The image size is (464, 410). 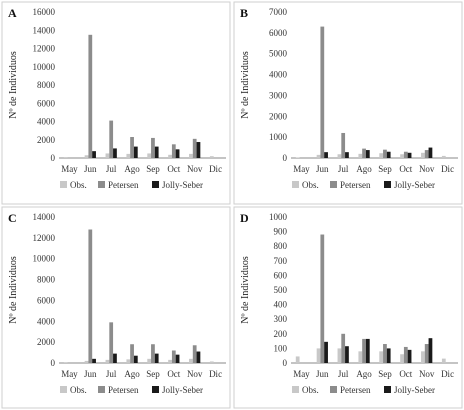 I want to click on y-tick-label: 900, so click(x=281, y=232).